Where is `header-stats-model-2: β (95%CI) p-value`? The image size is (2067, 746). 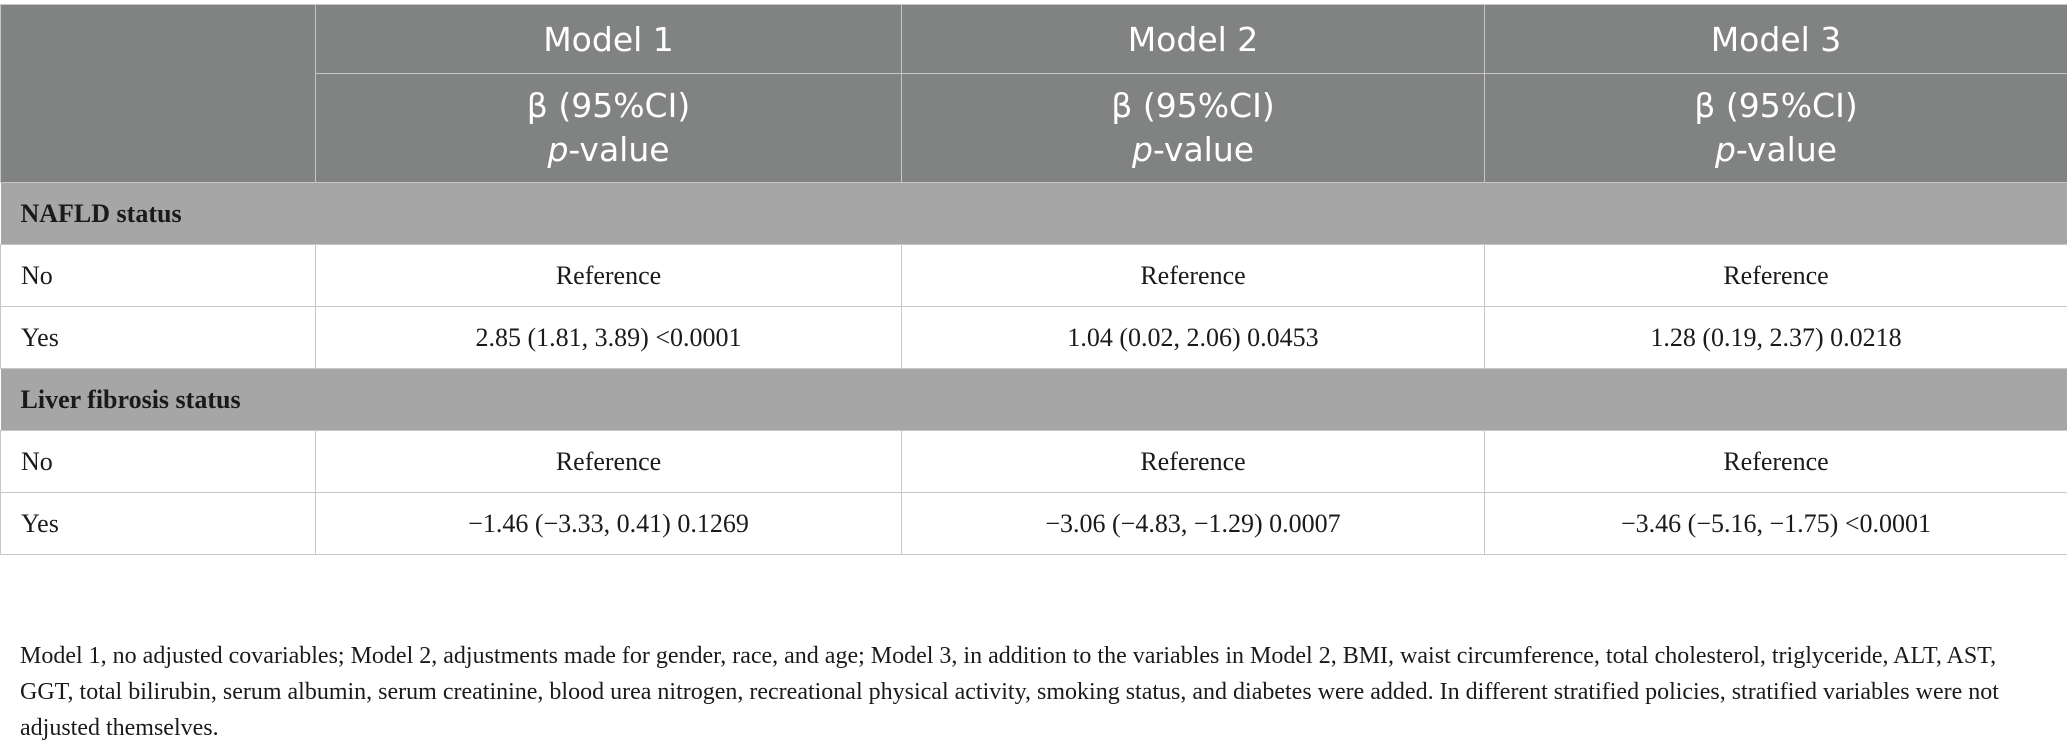 header-stats-model-2: β (95%CI) p-value is located at coordinates (1193, 128).